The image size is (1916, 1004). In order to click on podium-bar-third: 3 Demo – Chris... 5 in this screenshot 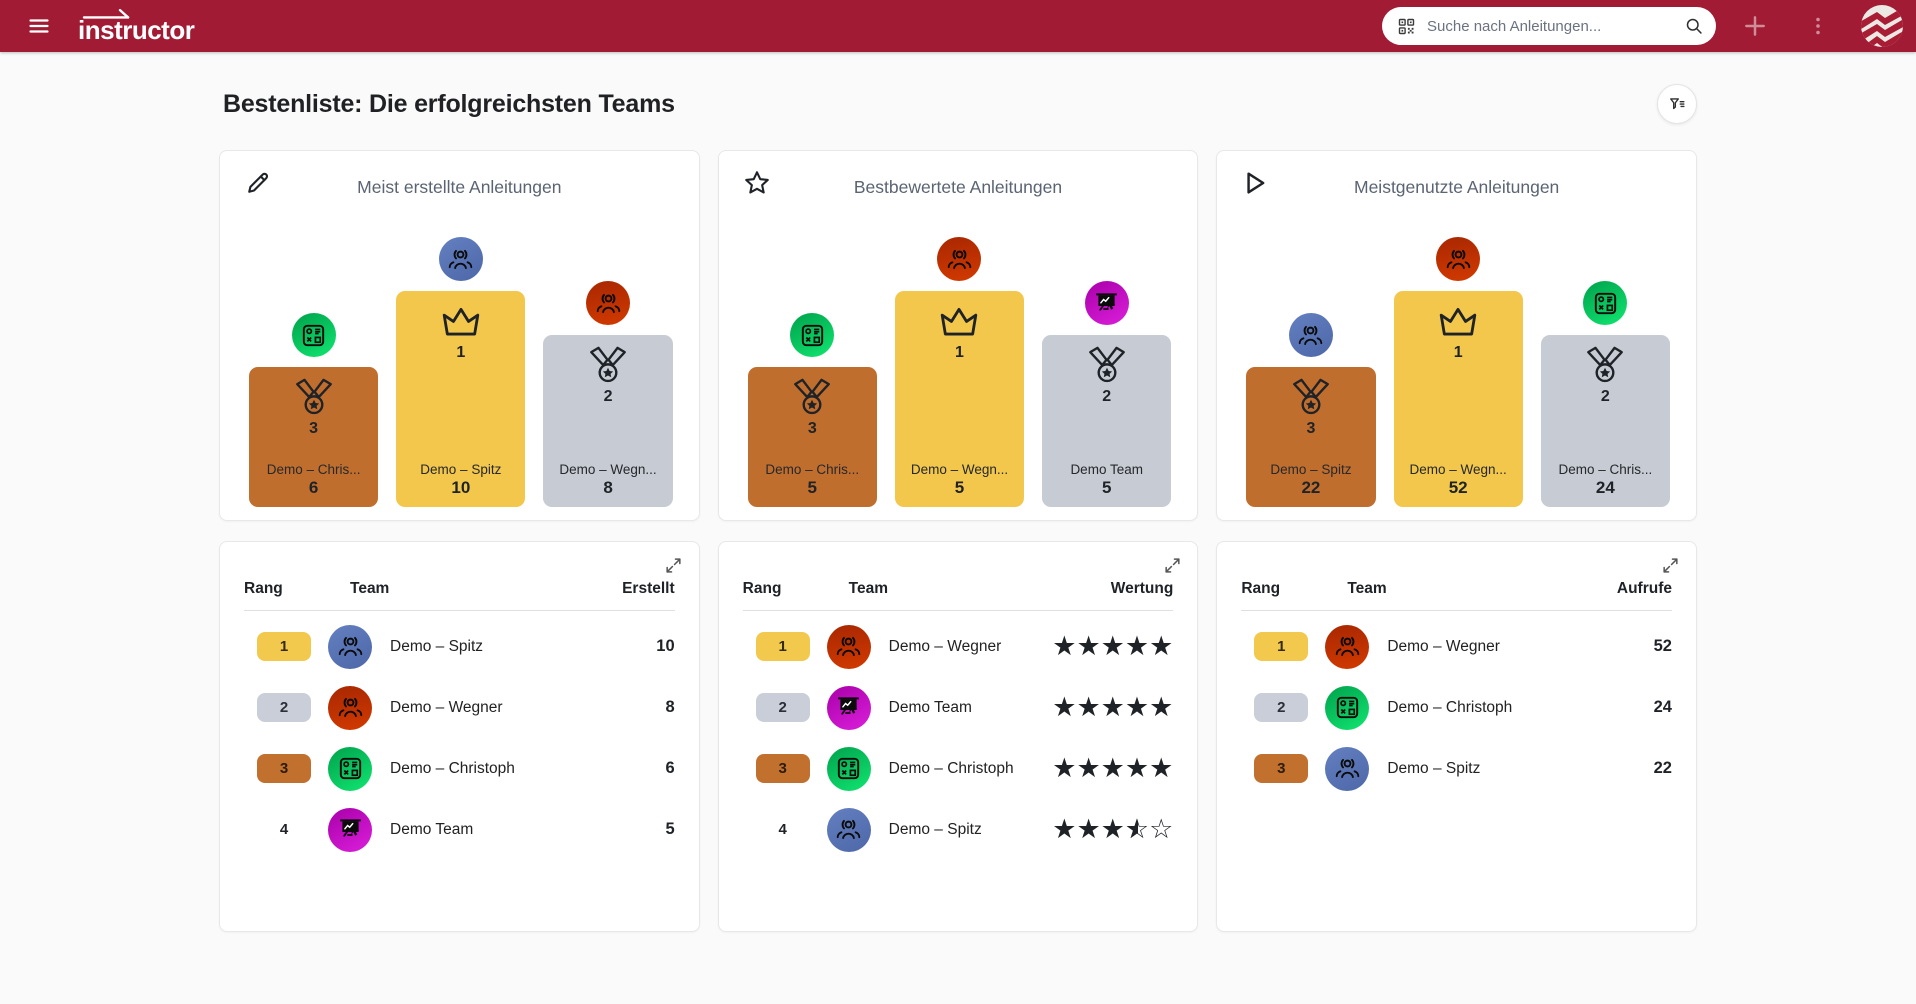, I will do `click(812, 437)`.